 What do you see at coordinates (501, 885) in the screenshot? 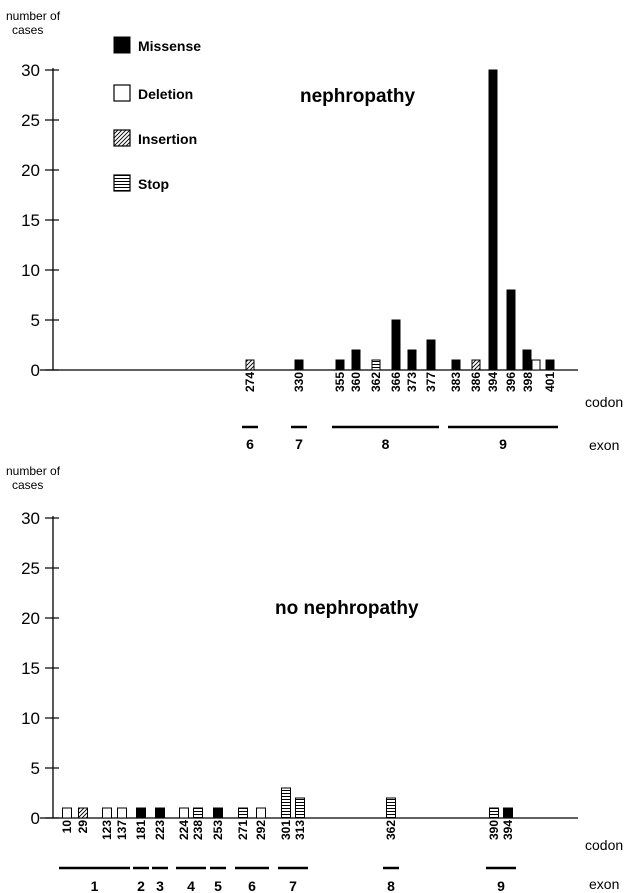
I see `bottom-exon-label-9: 9` at bounding box center [501, 885].